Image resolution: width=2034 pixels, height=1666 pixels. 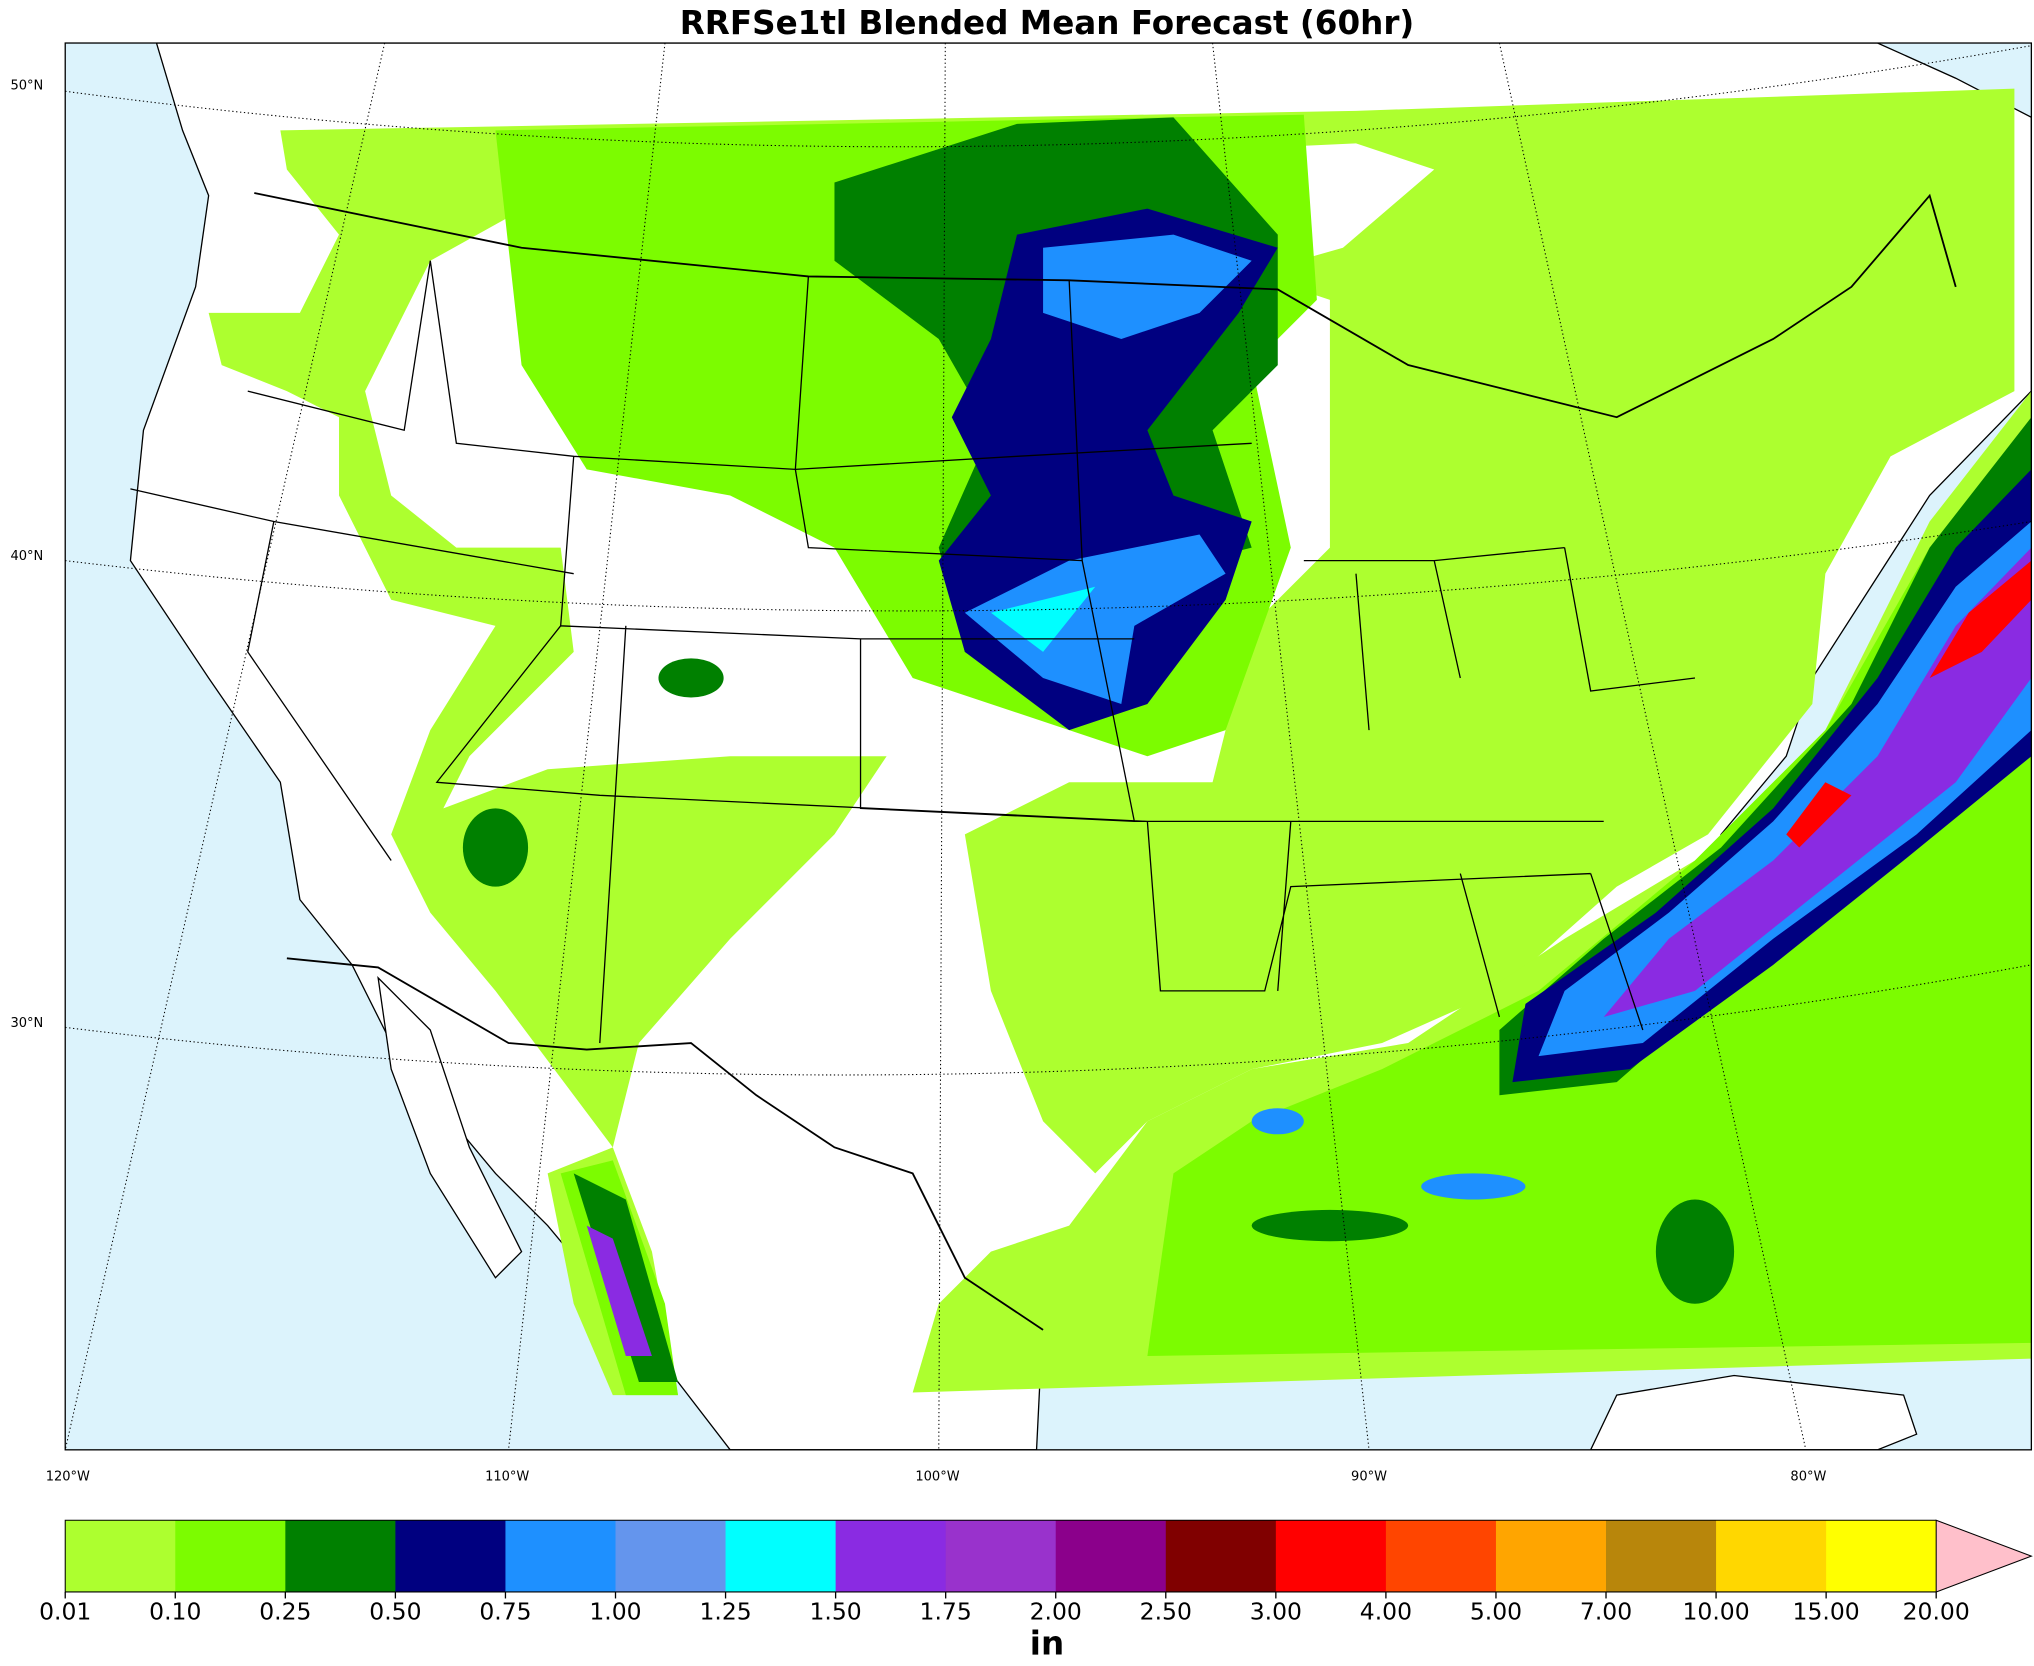 What do you see at coordinates (1276, 1611) in the screenshot?
I see `colorbar-tick-label: 3.00` at bounding box center [1276, 1611].